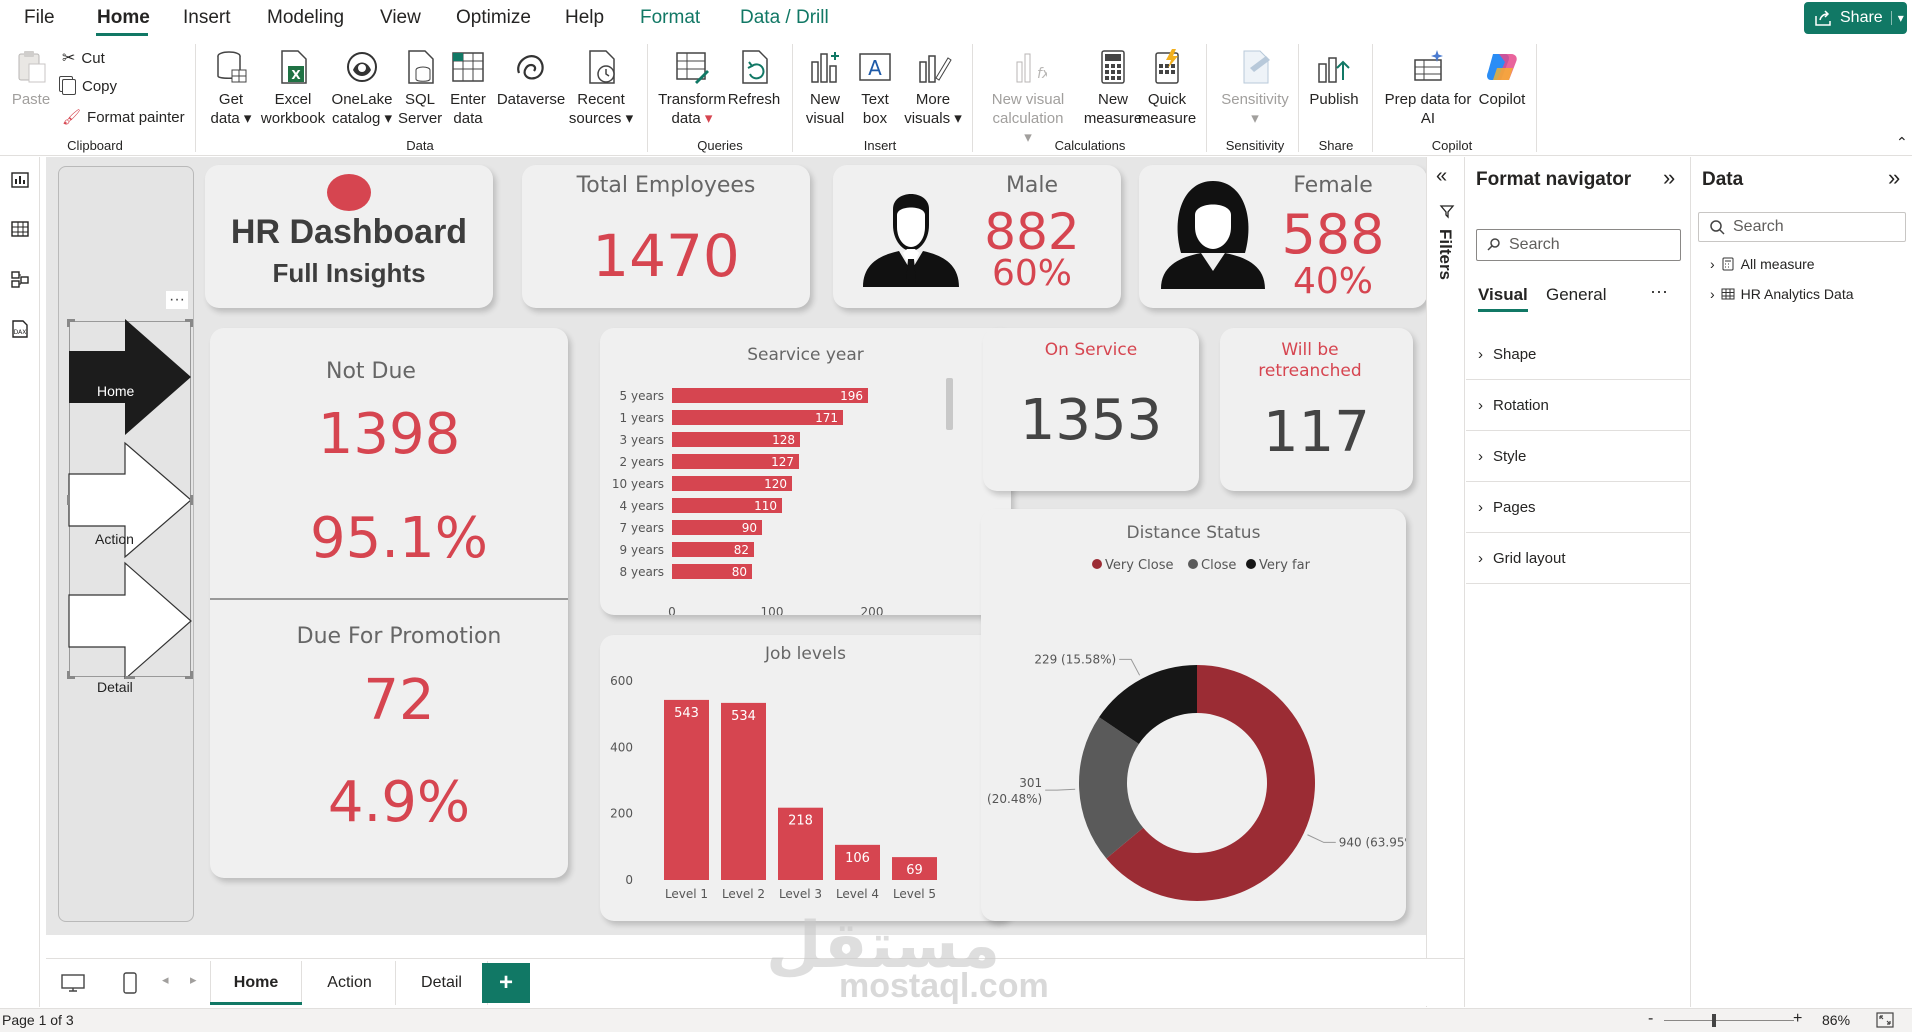 The width and height of the screenshot is (1912, 1032). I want to click on nav-action-label: Action, so click(114, 539).